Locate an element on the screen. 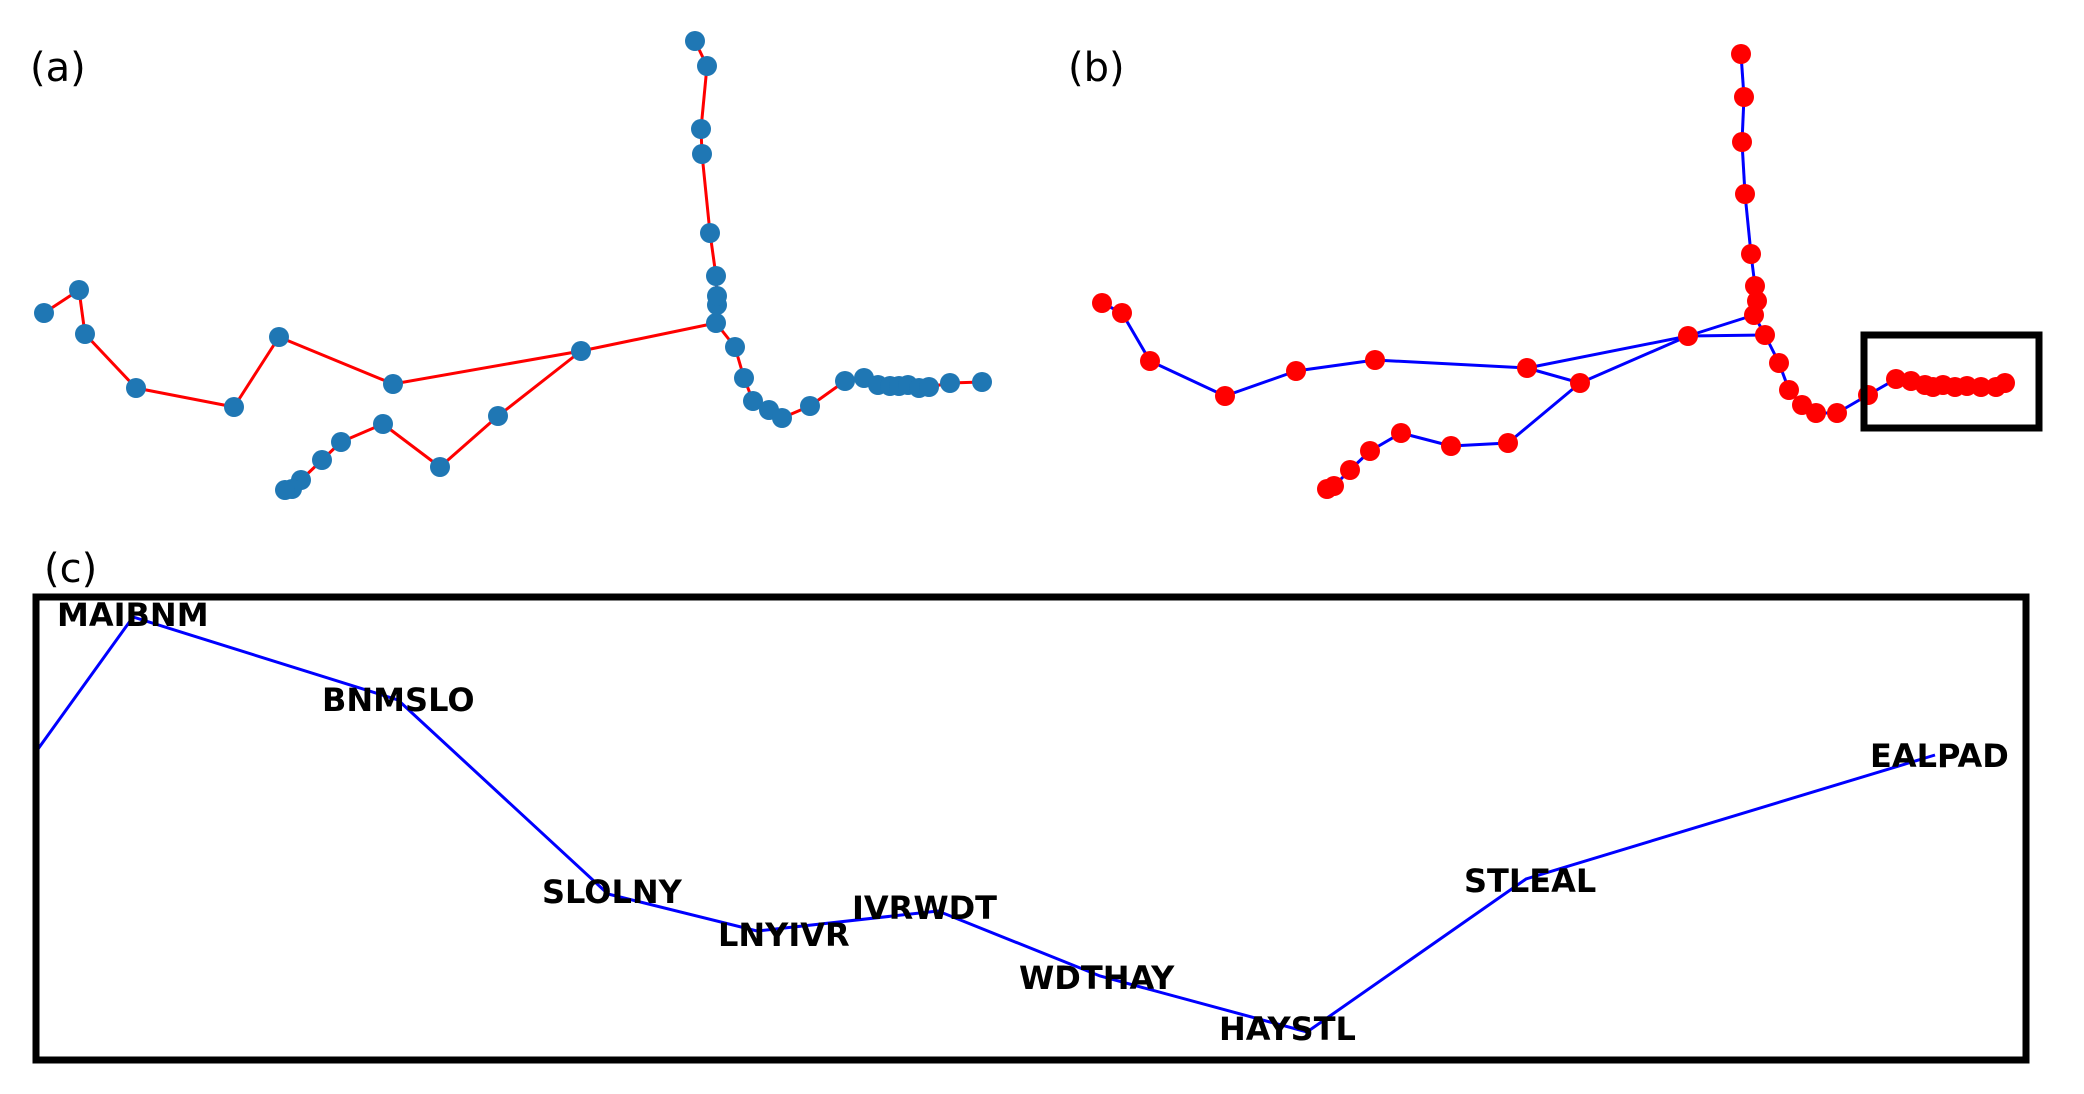  panel-a-label: (a) is located at coordinates (58, 68).